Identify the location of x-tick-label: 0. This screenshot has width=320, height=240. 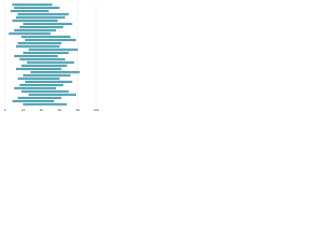
(5, 110).